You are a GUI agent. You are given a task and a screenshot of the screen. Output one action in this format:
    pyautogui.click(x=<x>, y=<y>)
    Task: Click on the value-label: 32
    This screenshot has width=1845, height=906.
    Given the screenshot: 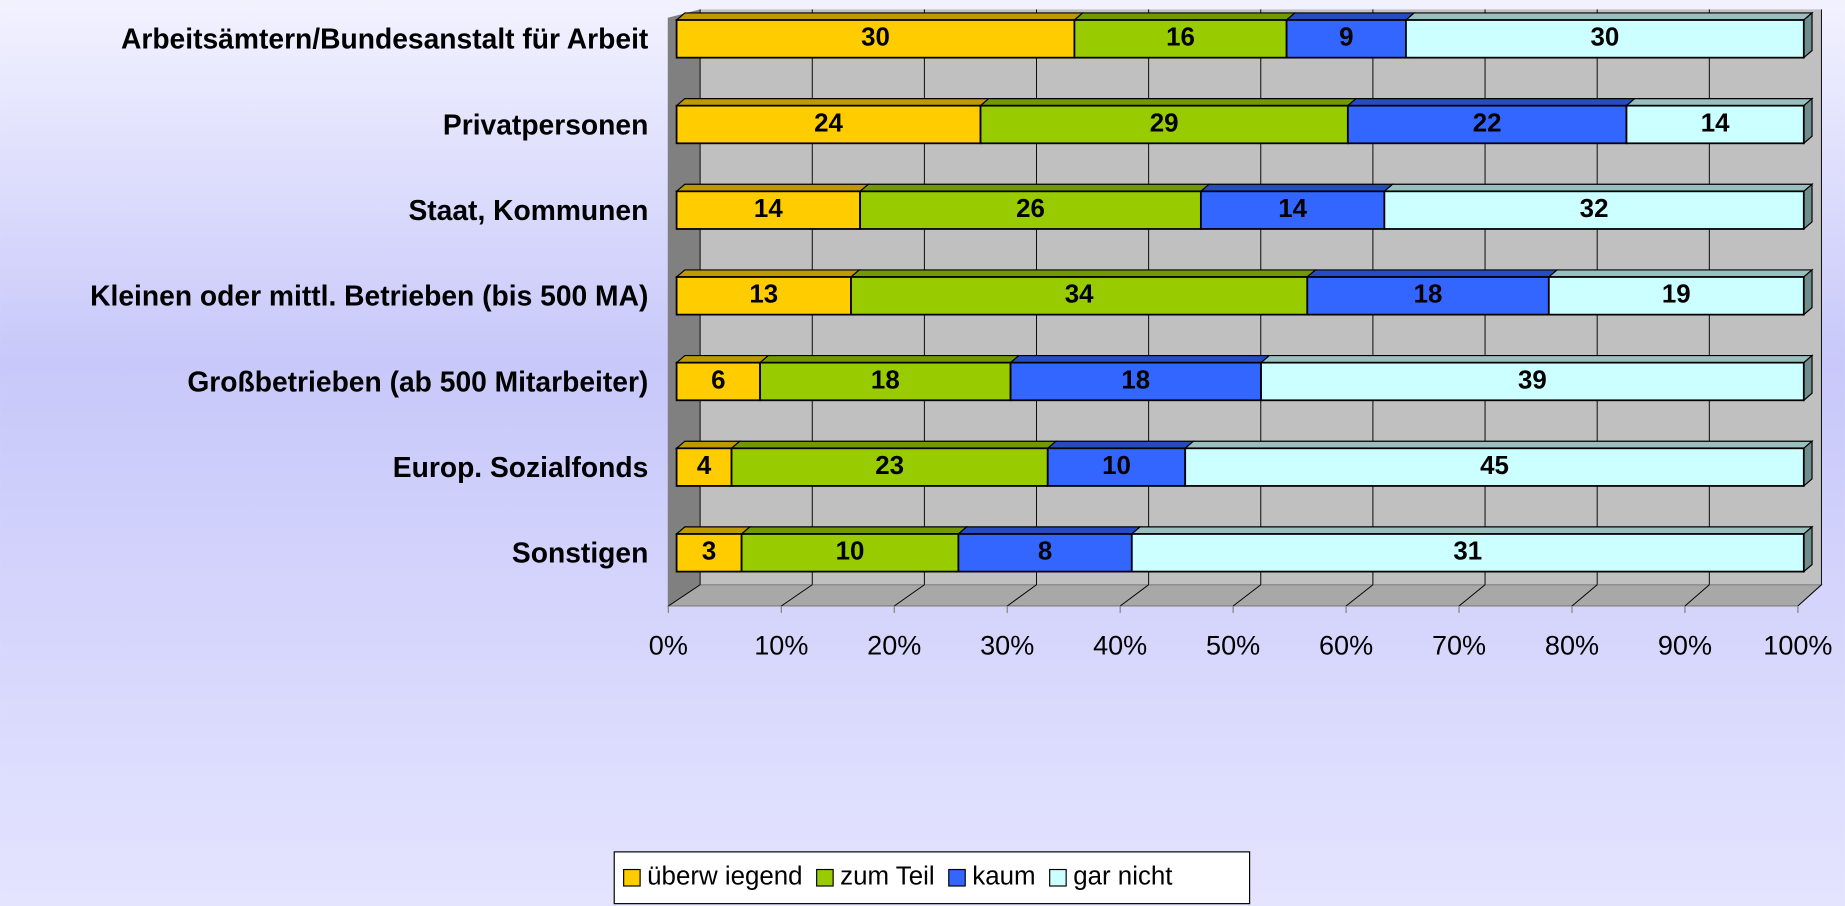 What is the action you would take?
    pyautogui.click(x=1594, y=209)
    